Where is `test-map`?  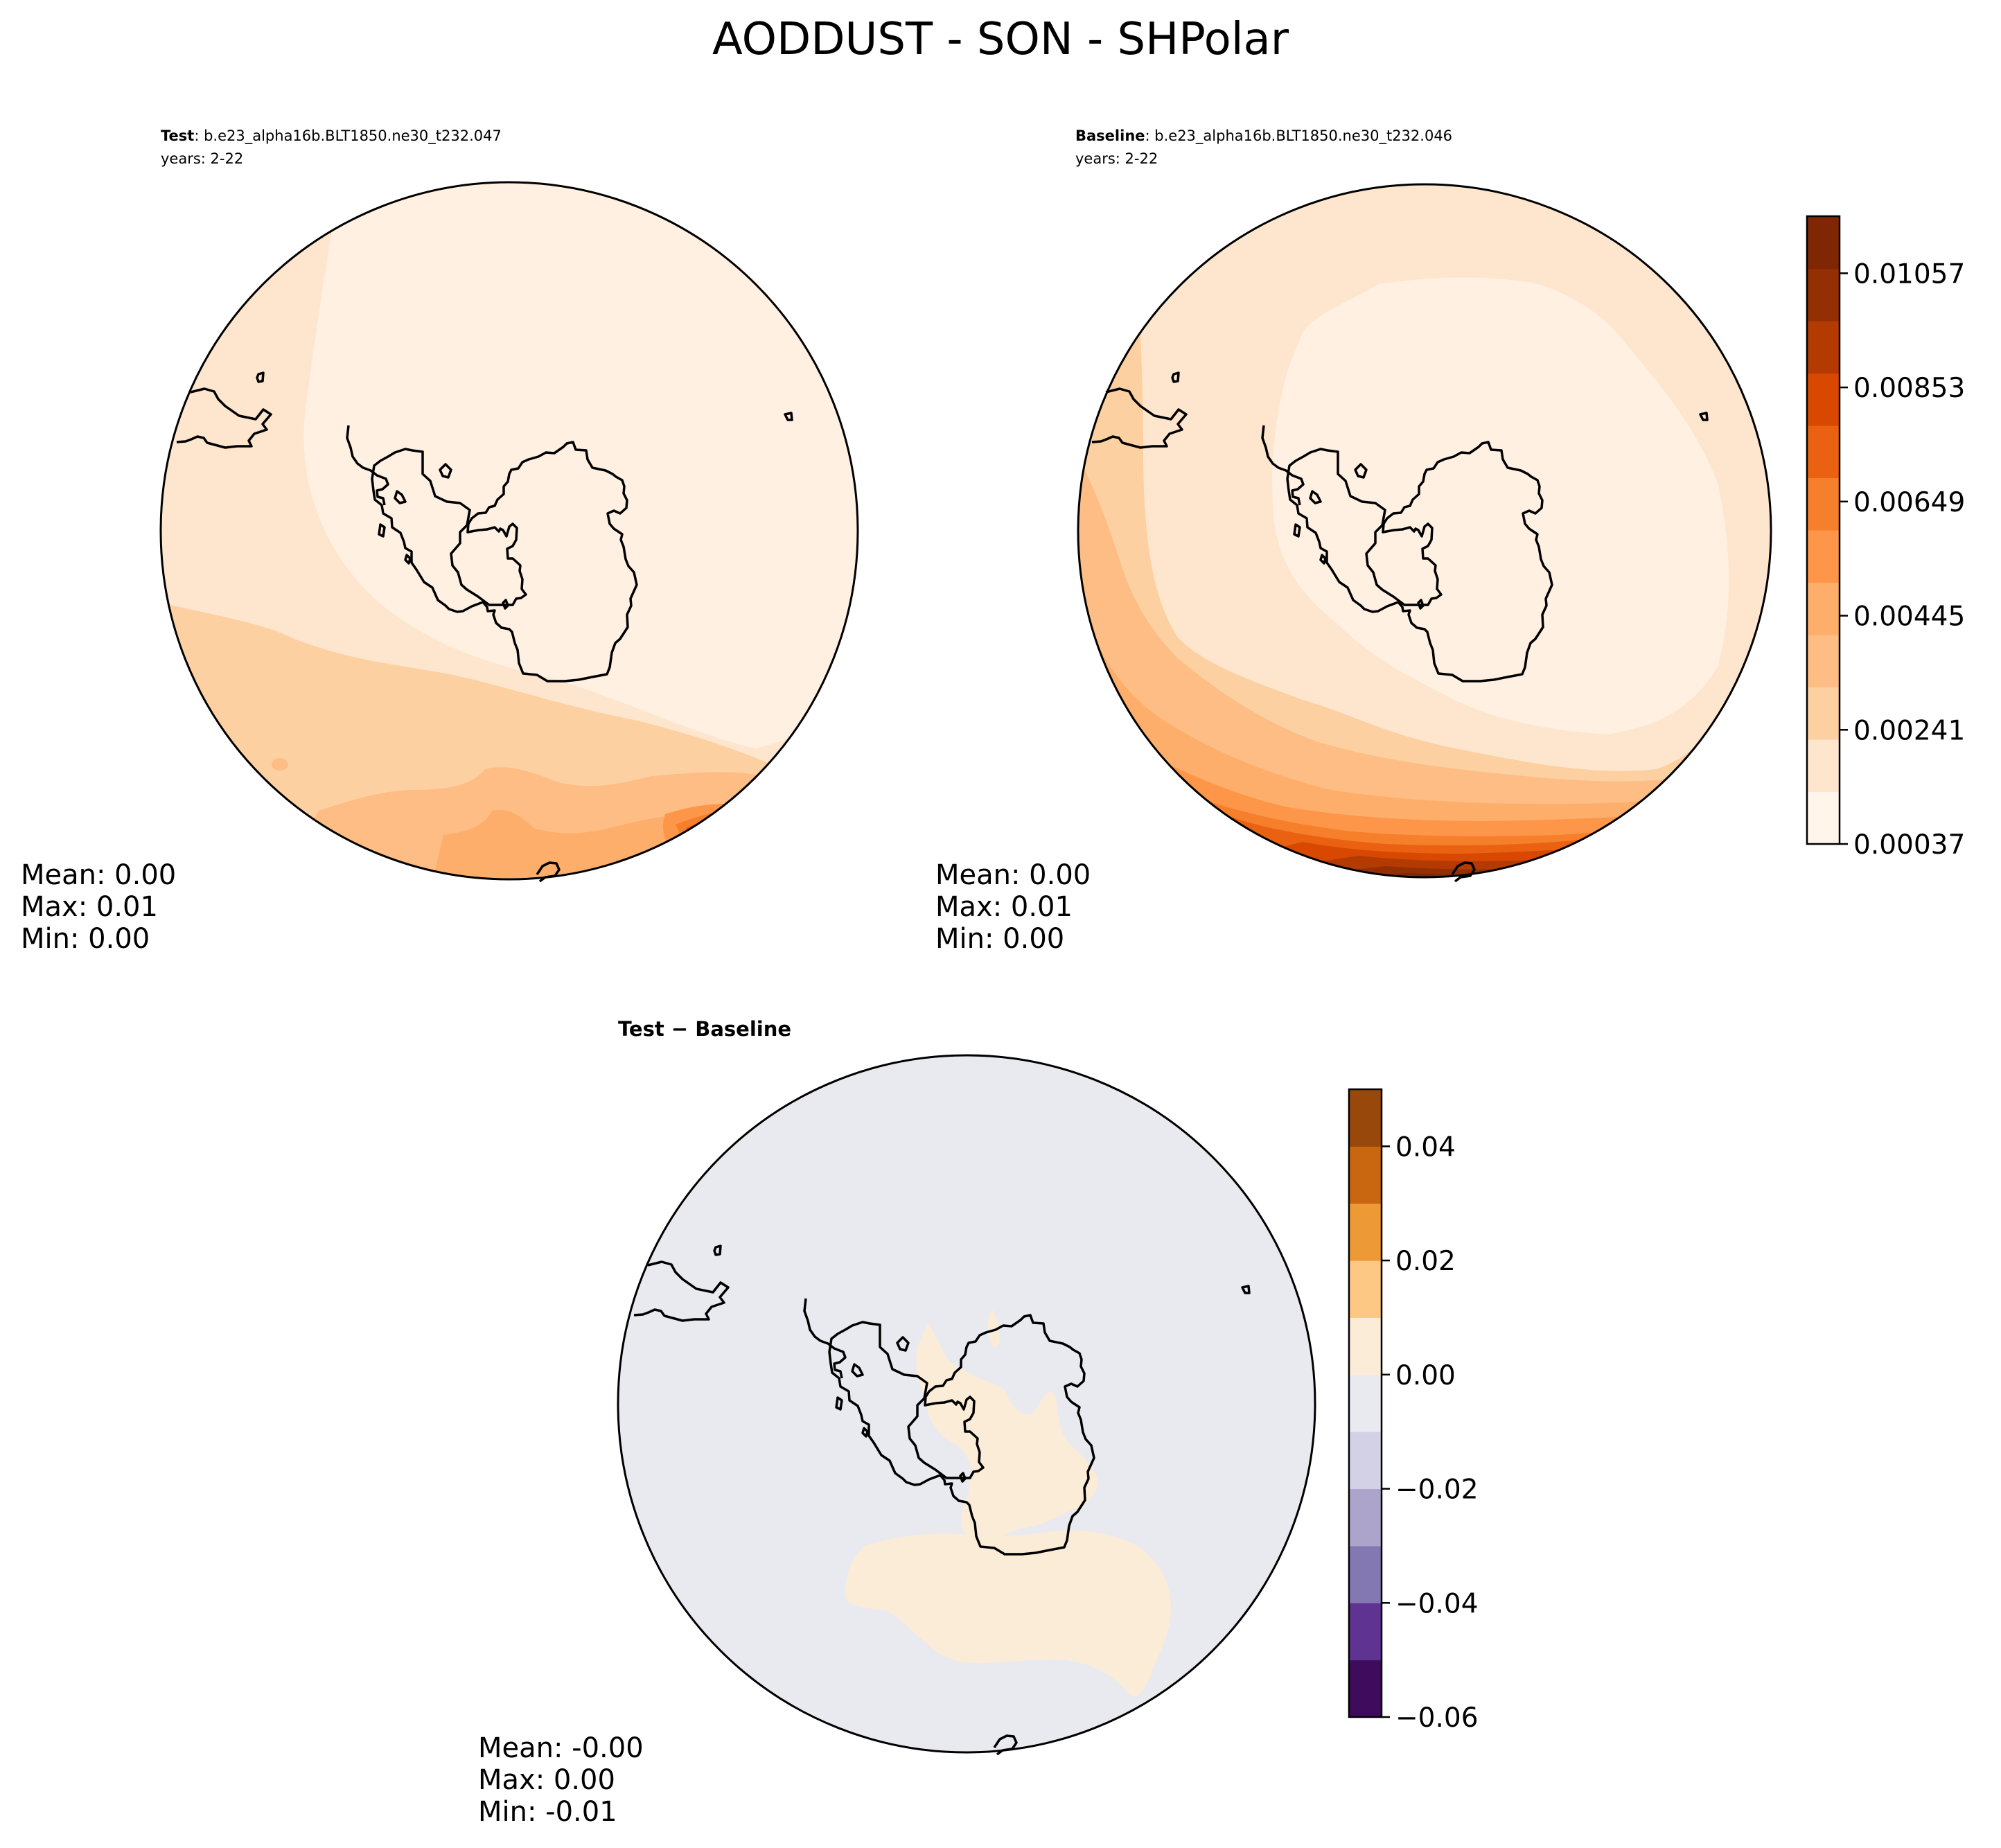 test-map is located at coordinates (510, 530).